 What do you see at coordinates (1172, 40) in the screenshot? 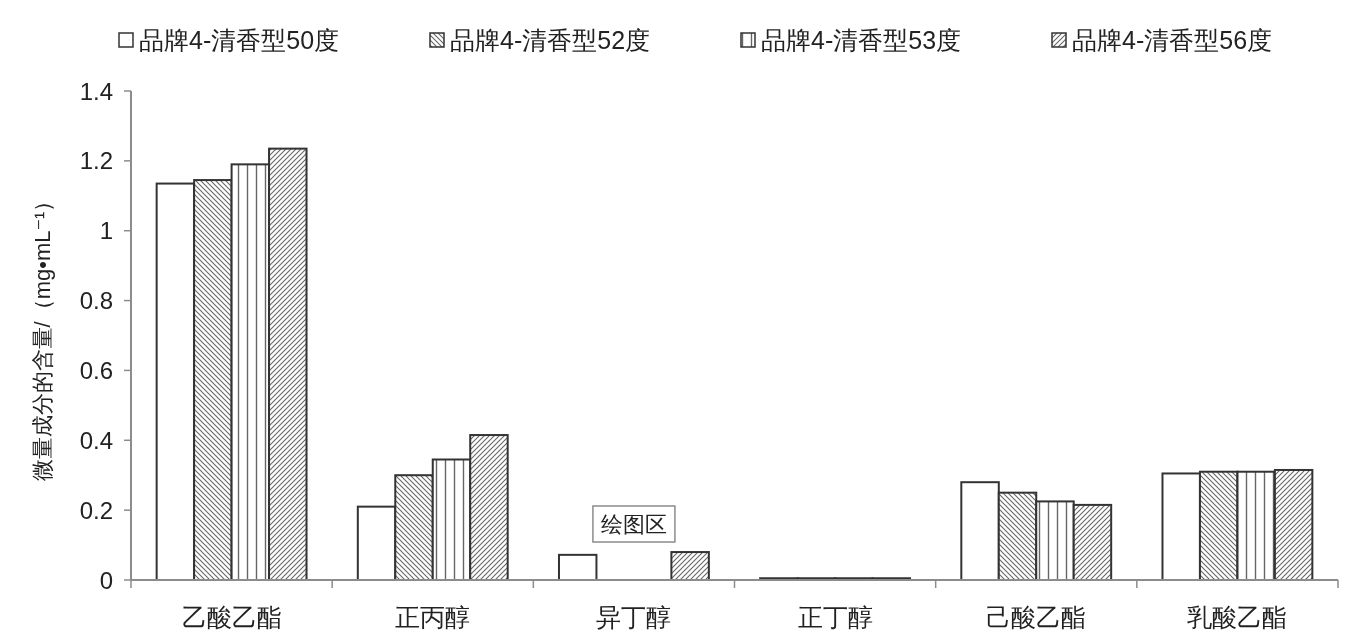
I see `legend-label: 品牌4-清香型56度` at bounding box center [1172, 40].